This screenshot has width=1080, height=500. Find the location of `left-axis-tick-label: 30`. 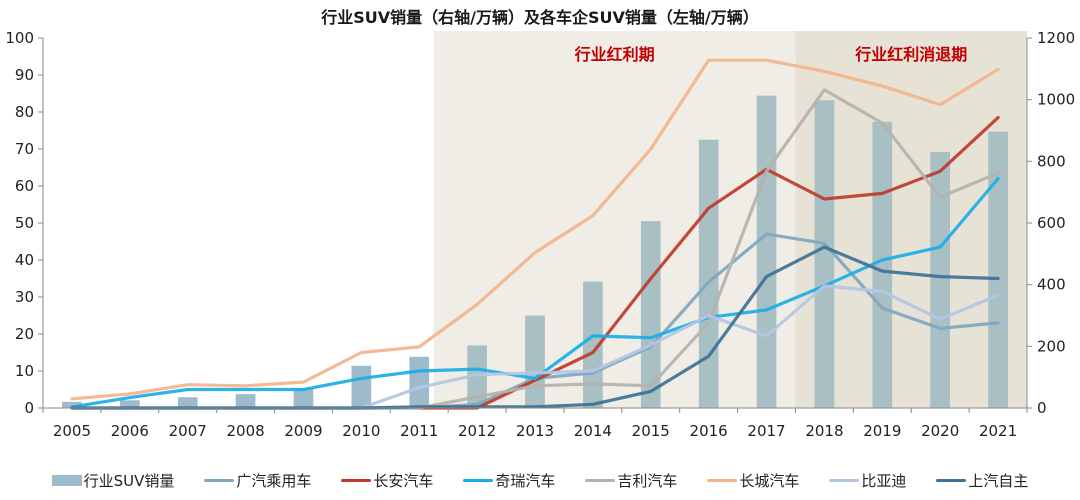

left-axis-tick-label: 30 is located at coordinates (24, 297).